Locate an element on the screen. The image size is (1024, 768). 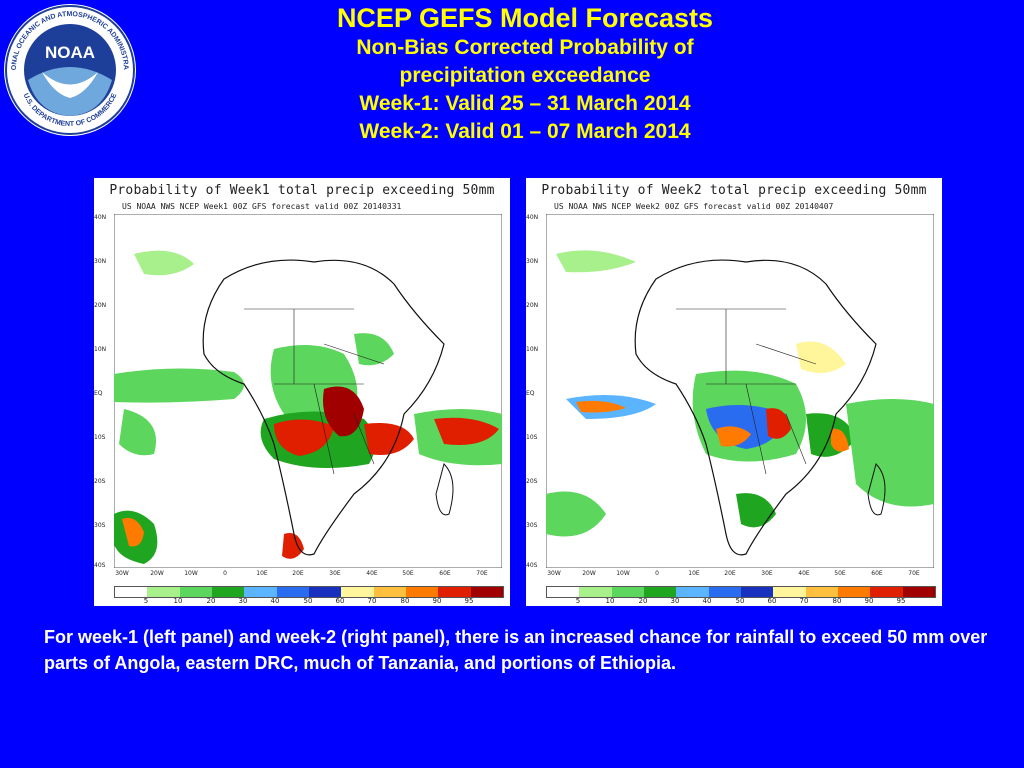
colorbar-label: 10 is located at coordinates (178, 601).